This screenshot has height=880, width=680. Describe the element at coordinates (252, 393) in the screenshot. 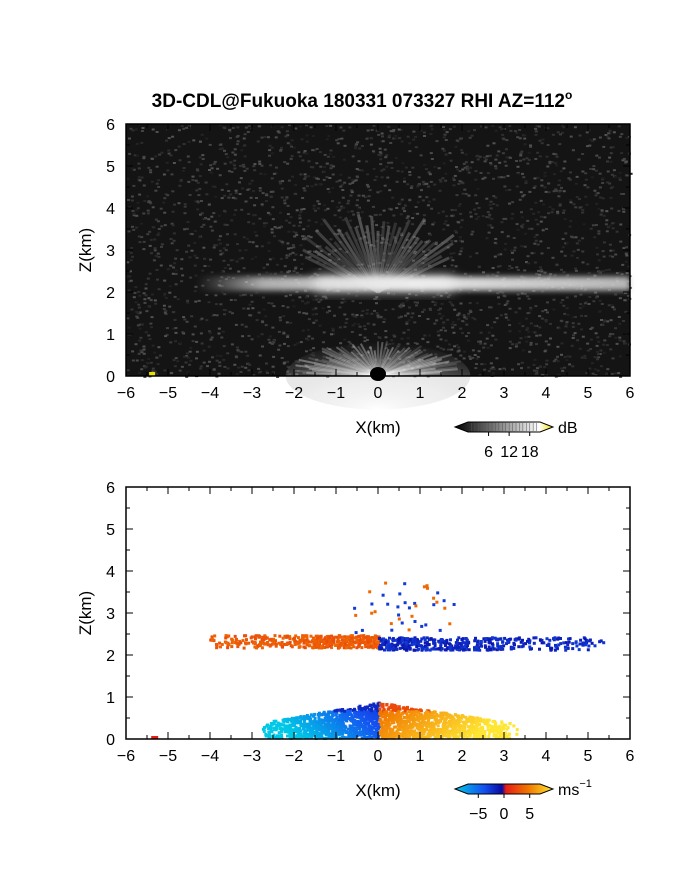

I see `intensity-xtick-label: −3` at that location.